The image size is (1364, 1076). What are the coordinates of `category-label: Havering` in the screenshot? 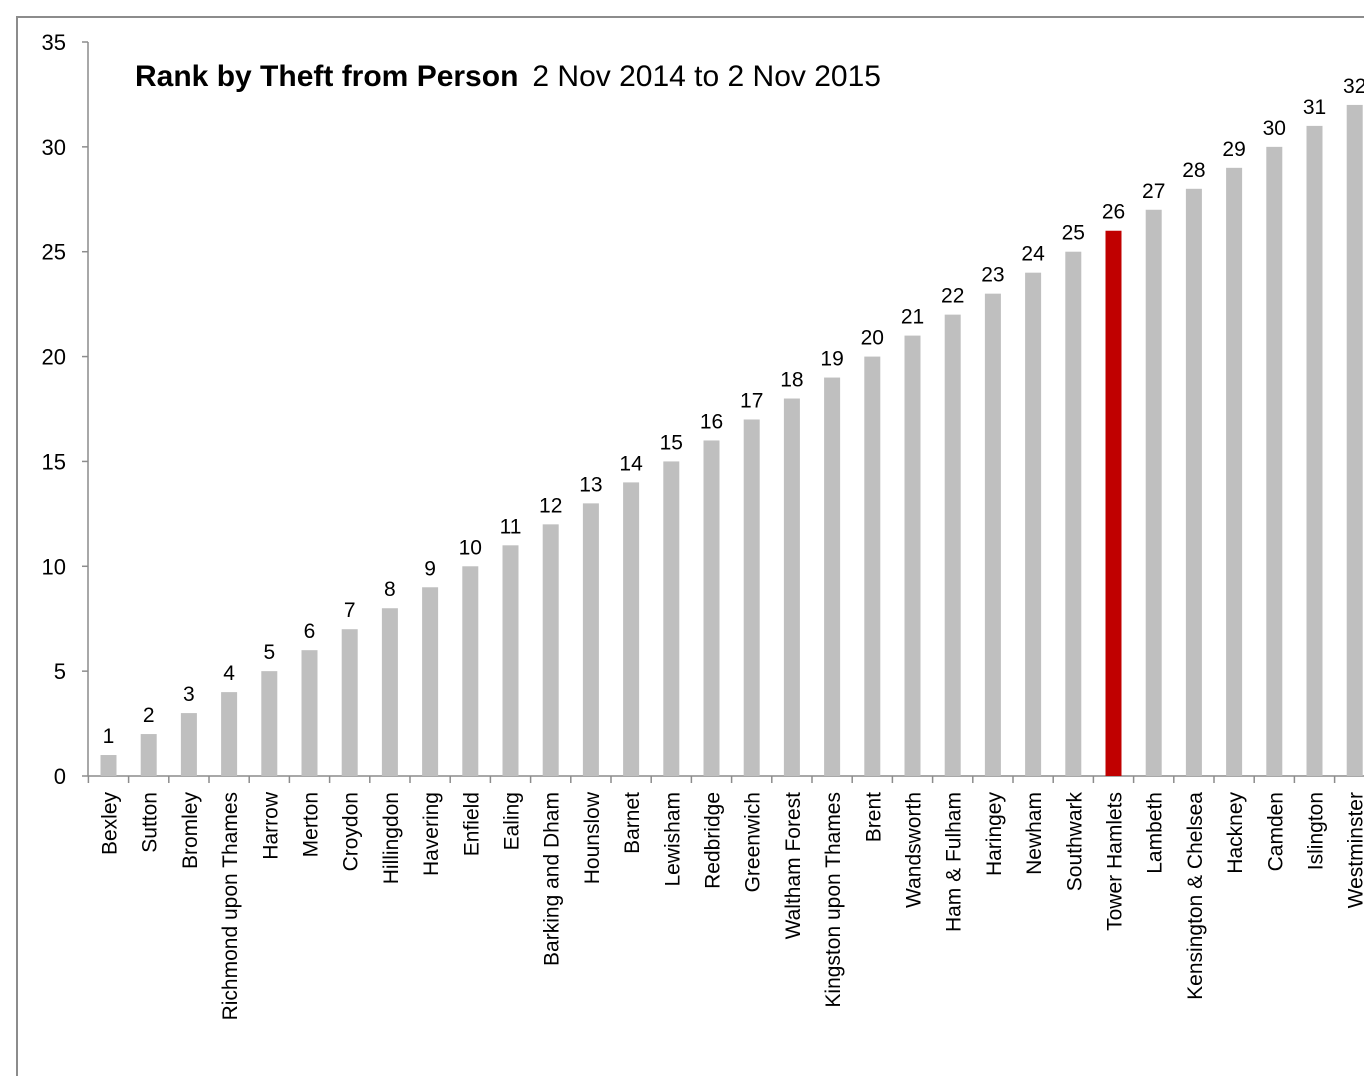 It's located at (431, 834).